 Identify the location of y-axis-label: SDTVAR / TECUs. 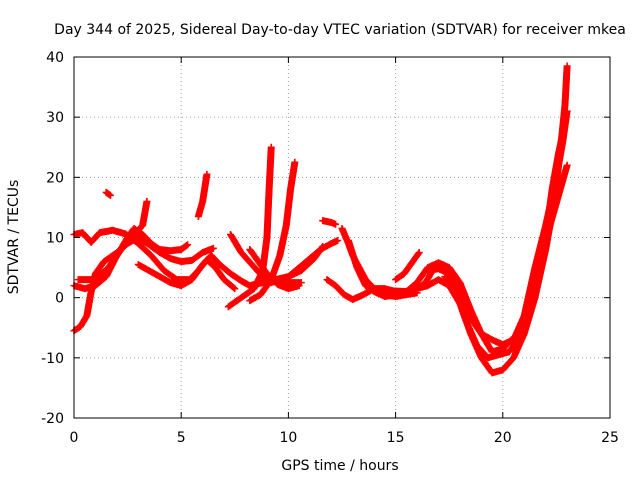
(14, 237).